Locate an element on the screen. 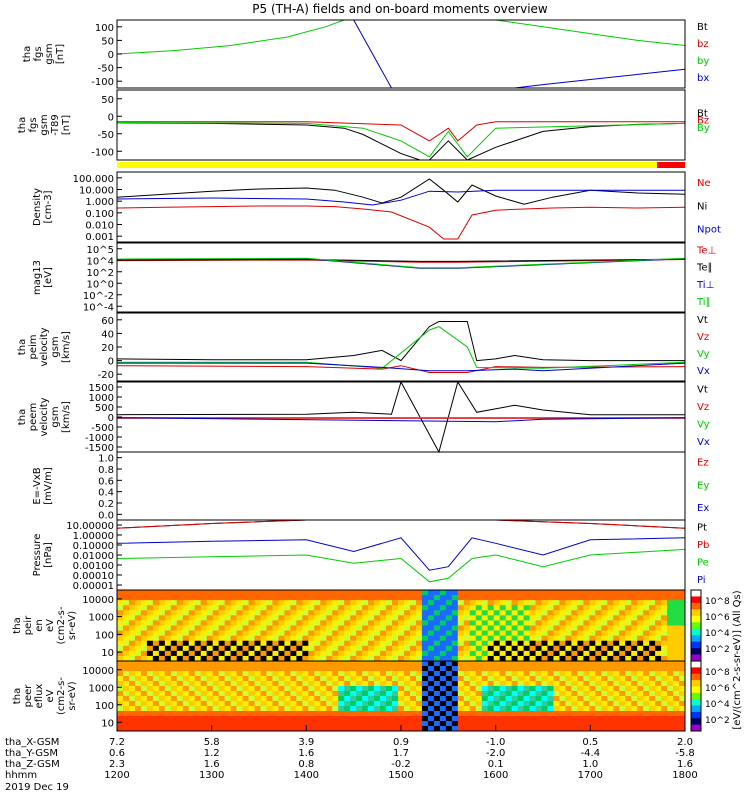  status-bar-red is located at coordinates (671, 165).